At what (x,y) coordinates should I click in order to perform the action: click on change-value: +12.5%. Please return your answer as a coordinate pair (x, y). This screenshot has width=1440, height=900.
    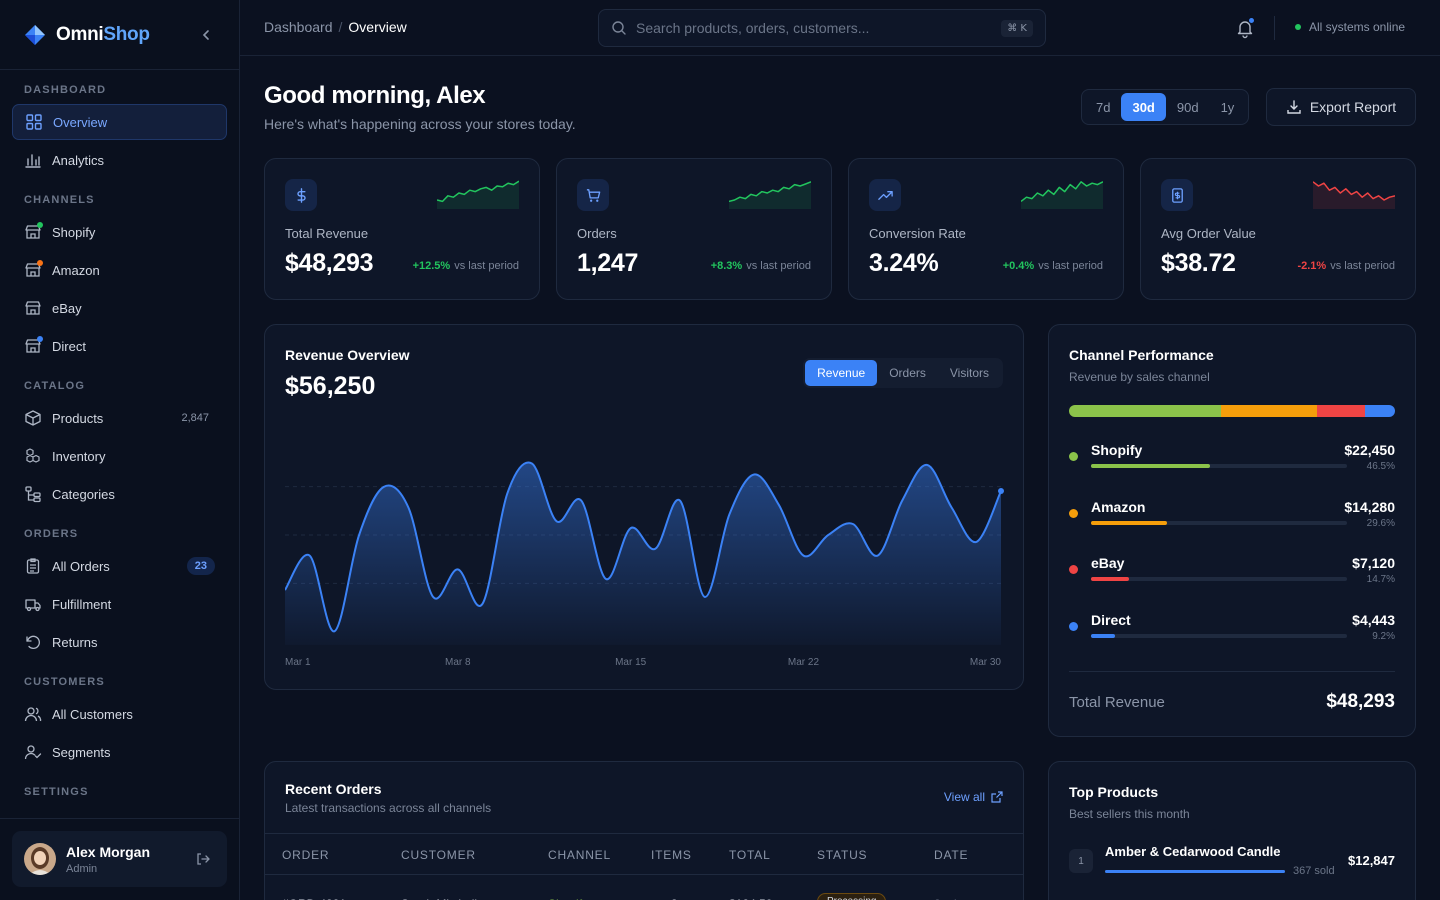
    Looking at the image, I should click on (431, 266).